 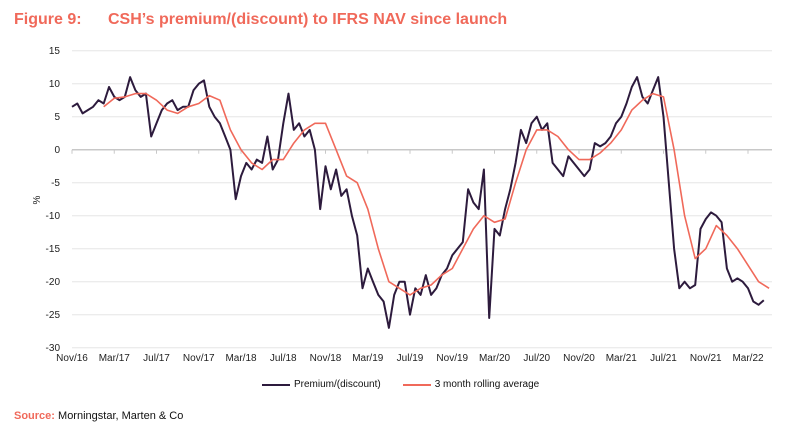 What do you see at coordinates (337, 384) in the screenshot?
I see `legend-label-premium: Premium/(discount)` at bounding box center [337, 384].